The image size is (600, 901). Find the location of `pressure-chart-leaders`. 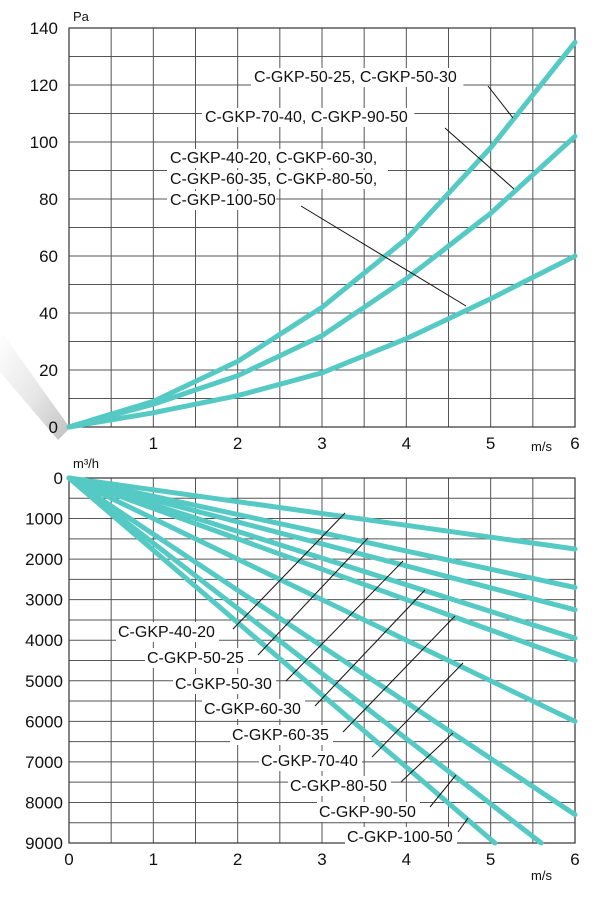

pressure-chart-leaders is located at coordinates (407, 196).